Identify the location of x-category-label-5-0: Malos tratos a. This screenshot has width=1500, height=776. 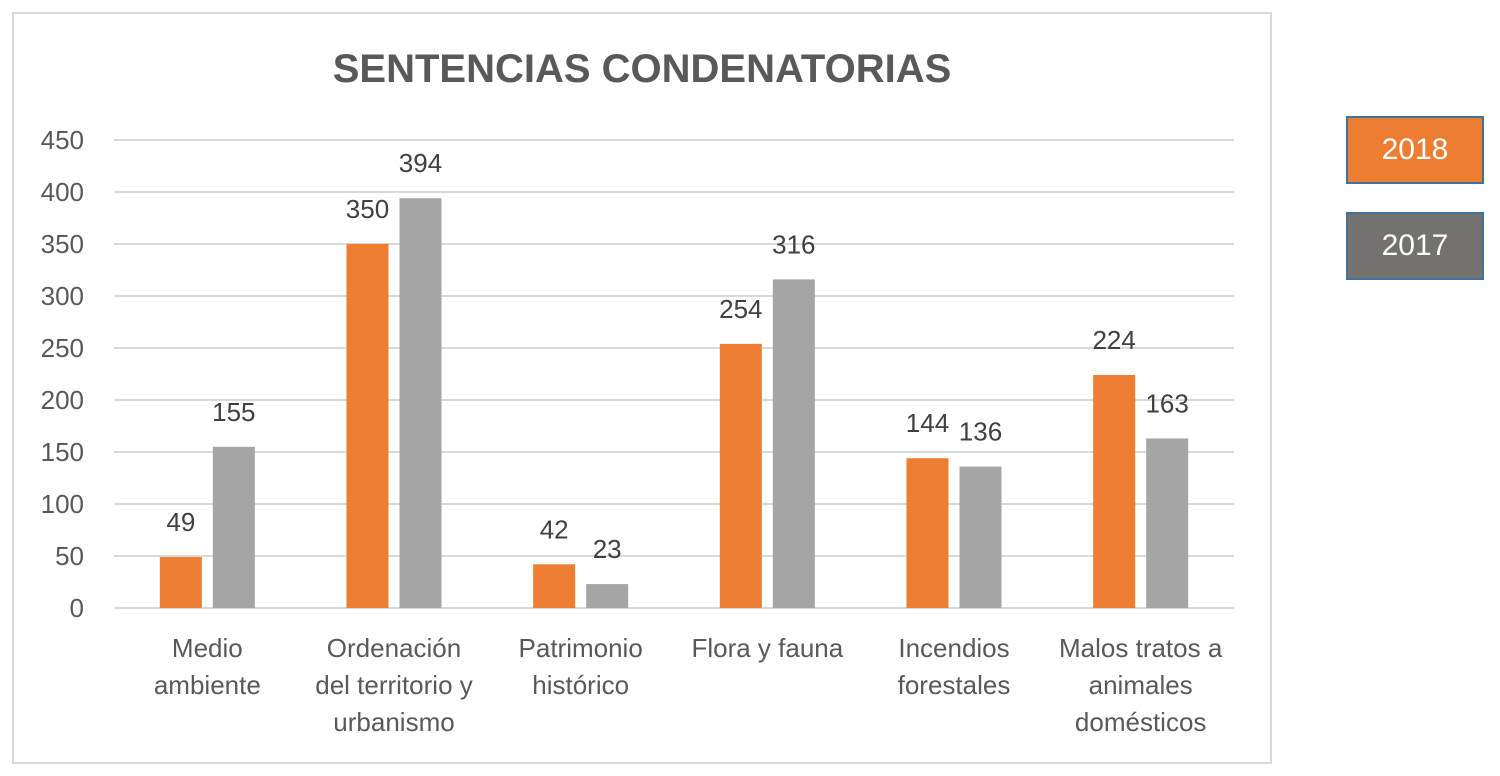
(1141, 648).